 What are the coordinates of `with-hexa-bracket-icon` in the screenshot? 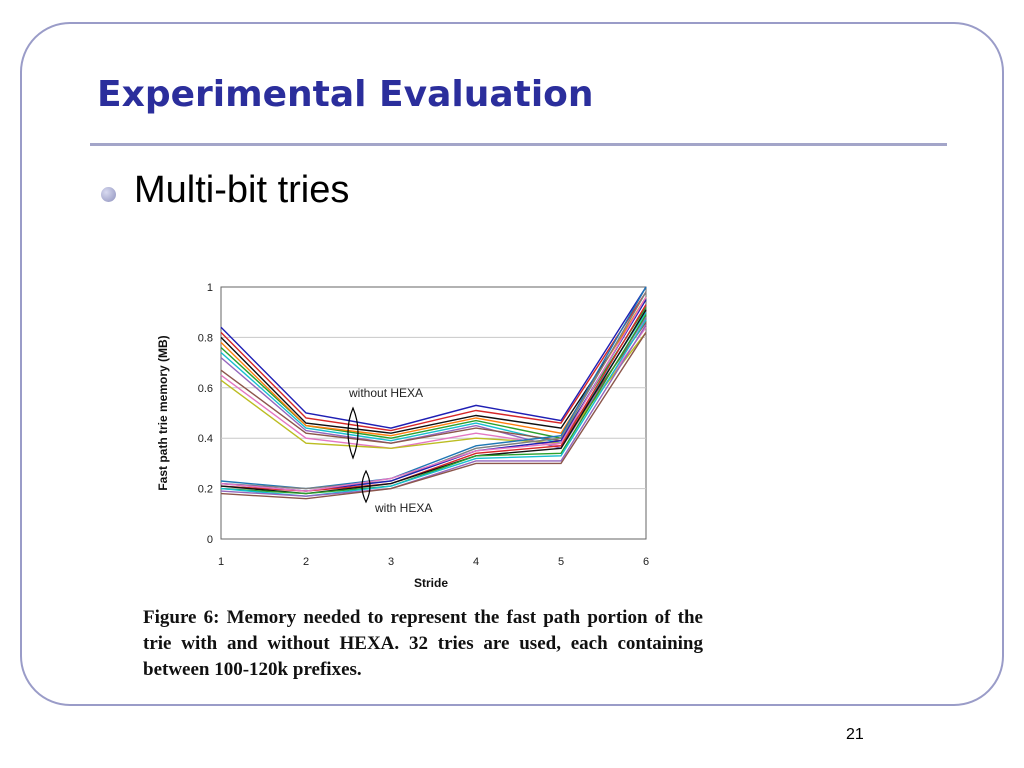 It's located at (366, 486).